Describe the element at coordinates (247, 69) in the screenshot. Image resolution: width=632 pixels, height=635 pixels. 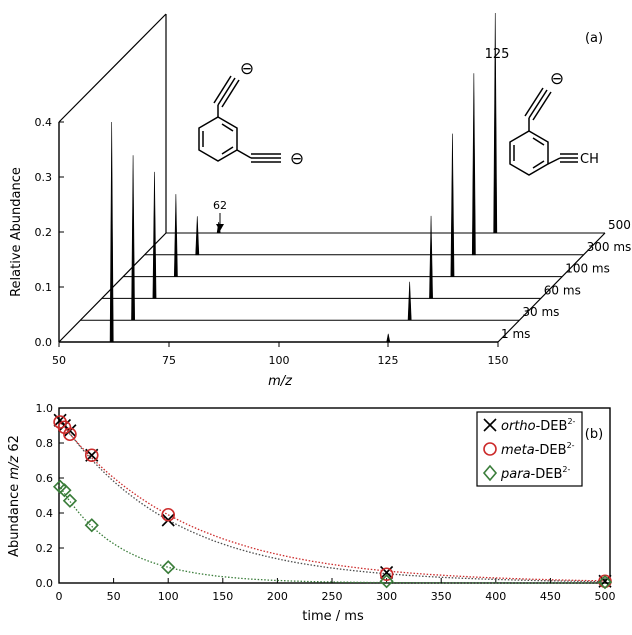
I see `charge-symbol-top: ⊖` at that location.